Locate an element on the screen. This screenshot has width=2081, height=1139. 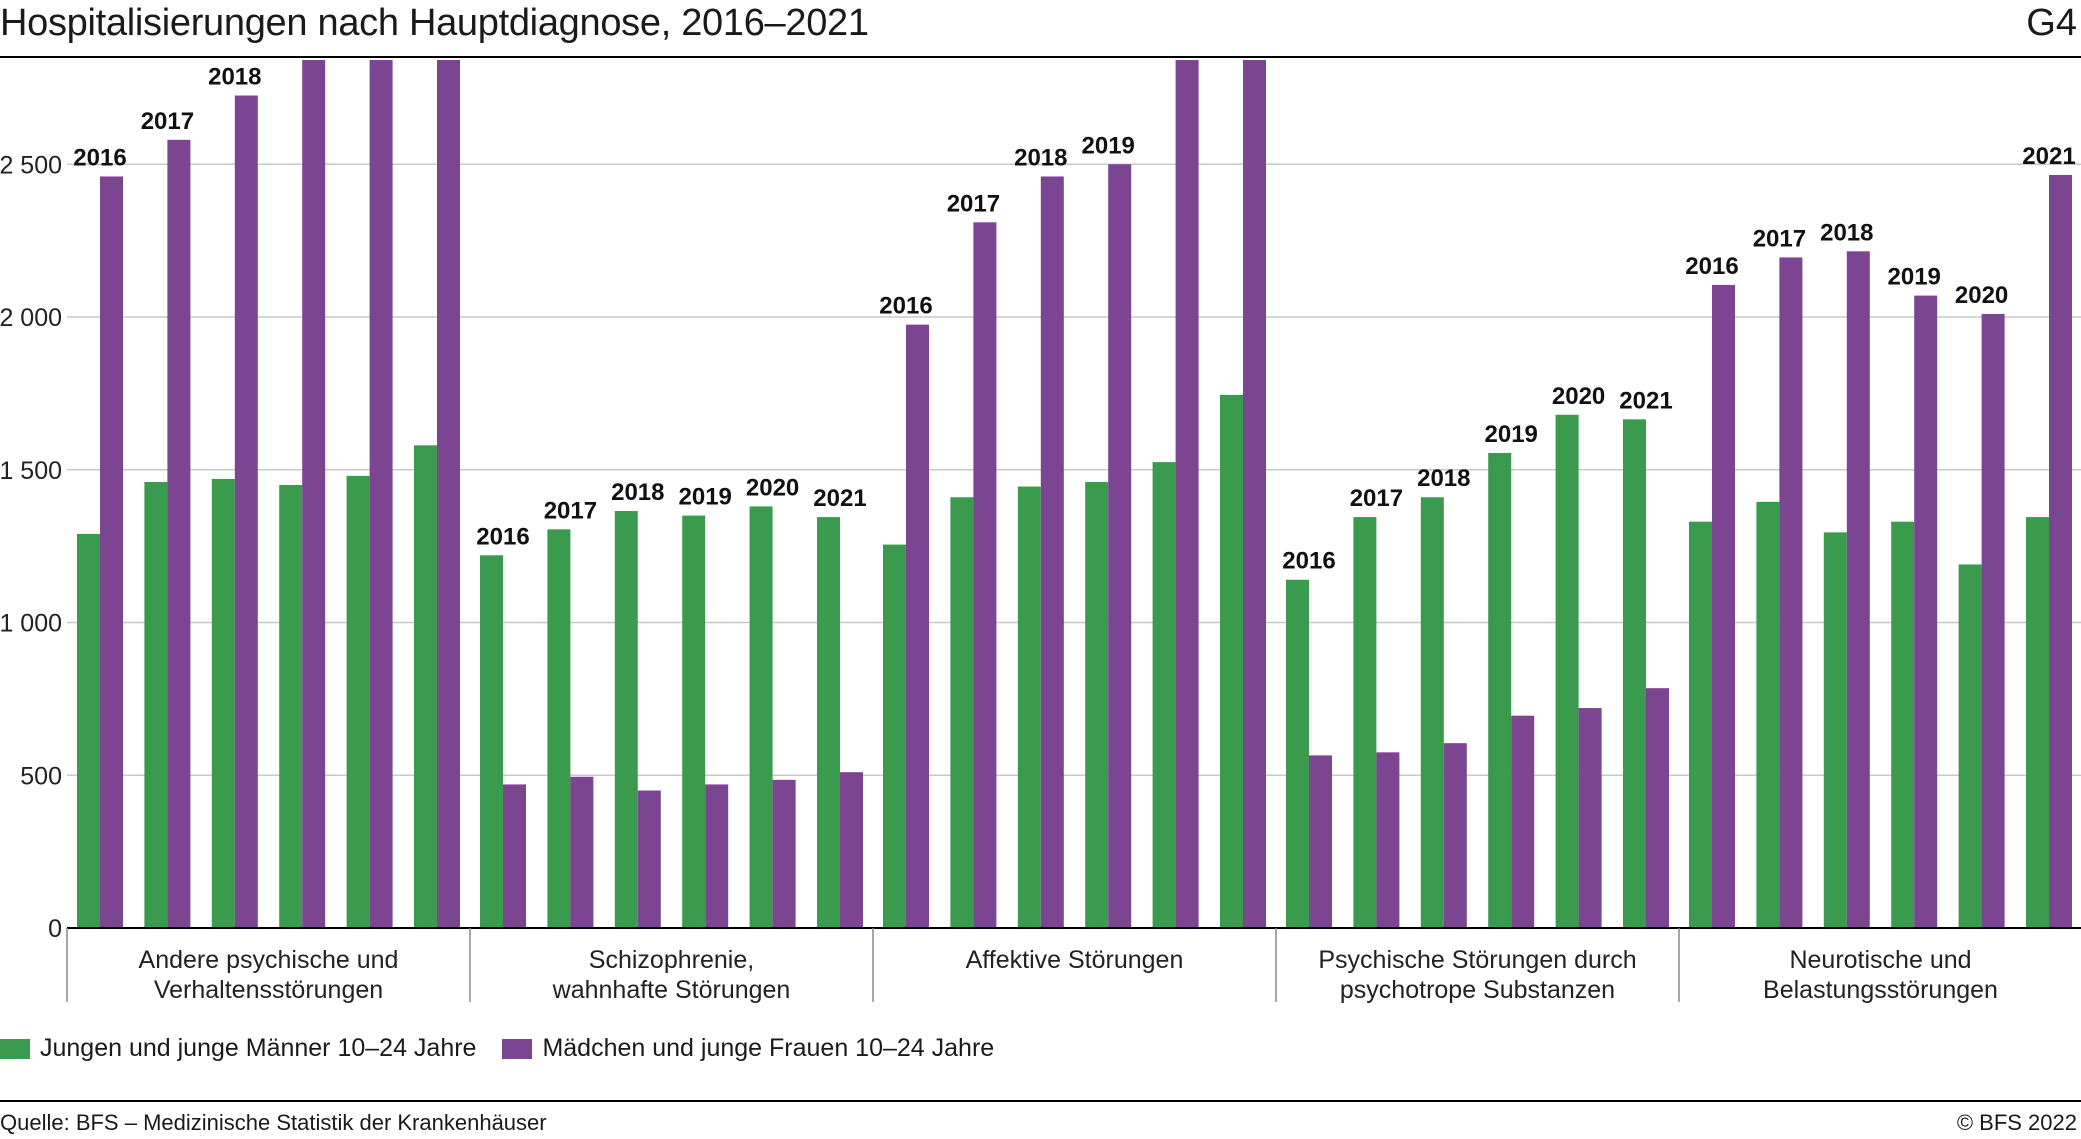
y-tick-label: 1 000 is located at coordinates (31, 624).